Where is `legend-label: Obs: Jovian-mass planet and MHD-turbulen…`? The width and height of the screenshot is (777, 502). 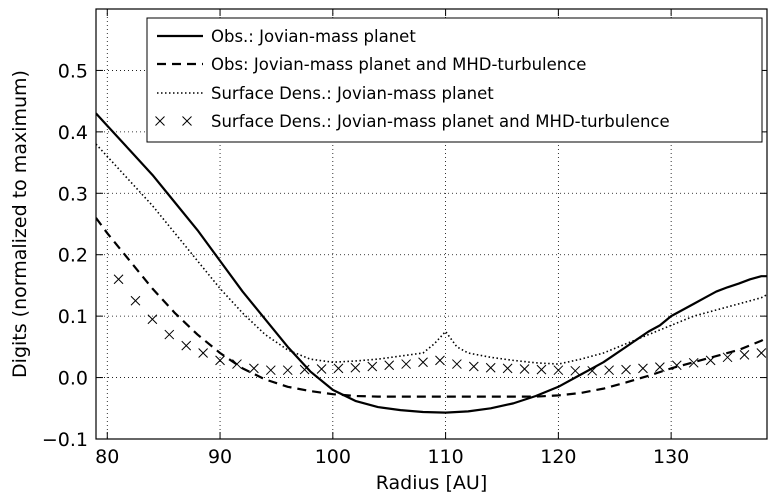 legend-label: Obs: Jovian-mass planet and MHD-turbulen… is located at coordinates (398, 64).